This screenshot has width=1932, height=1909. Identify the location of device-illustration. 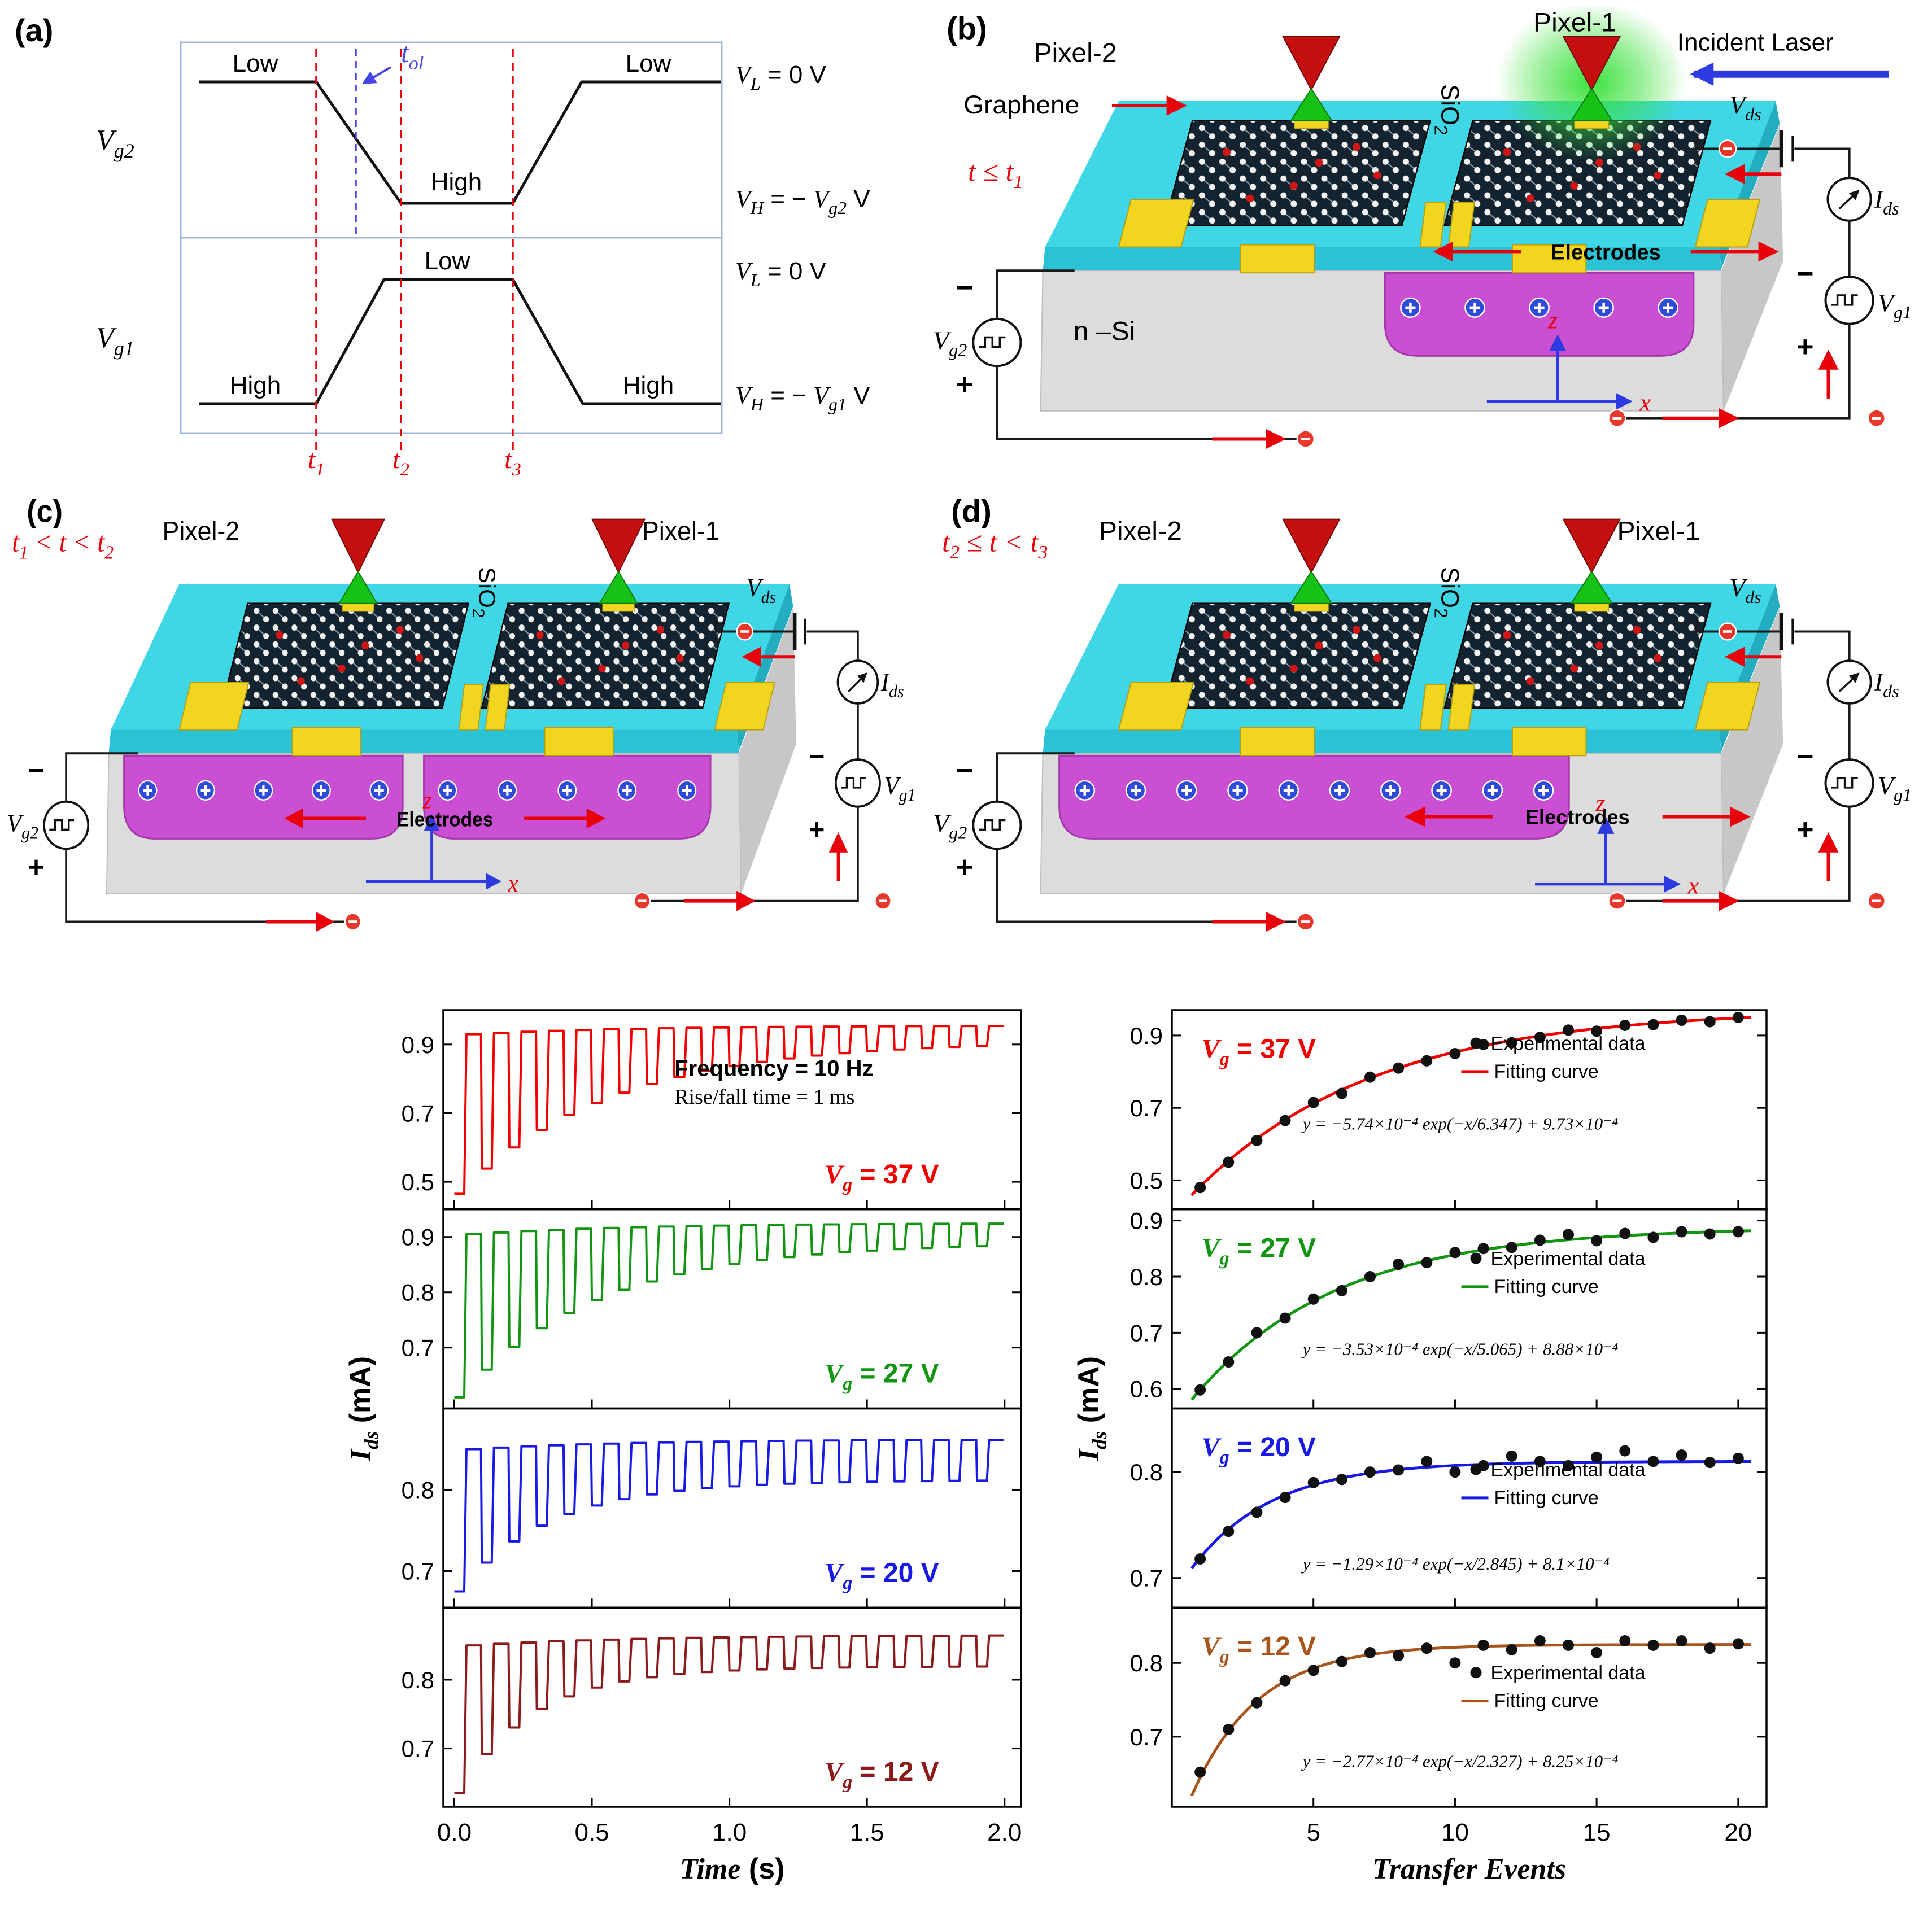
(1430, 227).